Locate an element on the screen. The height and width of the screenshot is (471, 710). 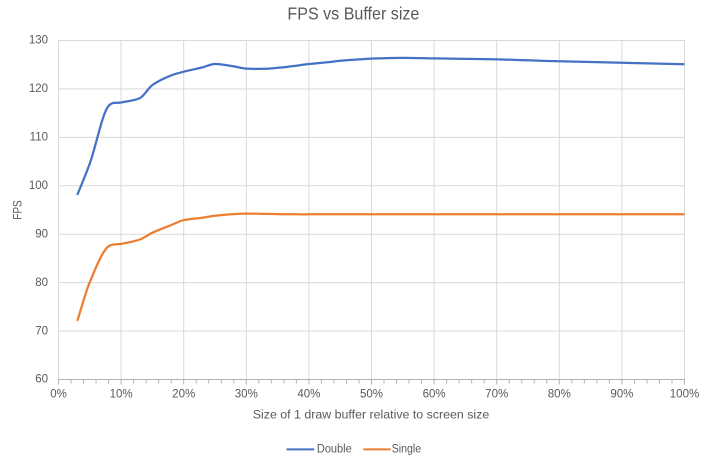
svg-text: FPS vs Buffer size is located at coordinates (353, 13).